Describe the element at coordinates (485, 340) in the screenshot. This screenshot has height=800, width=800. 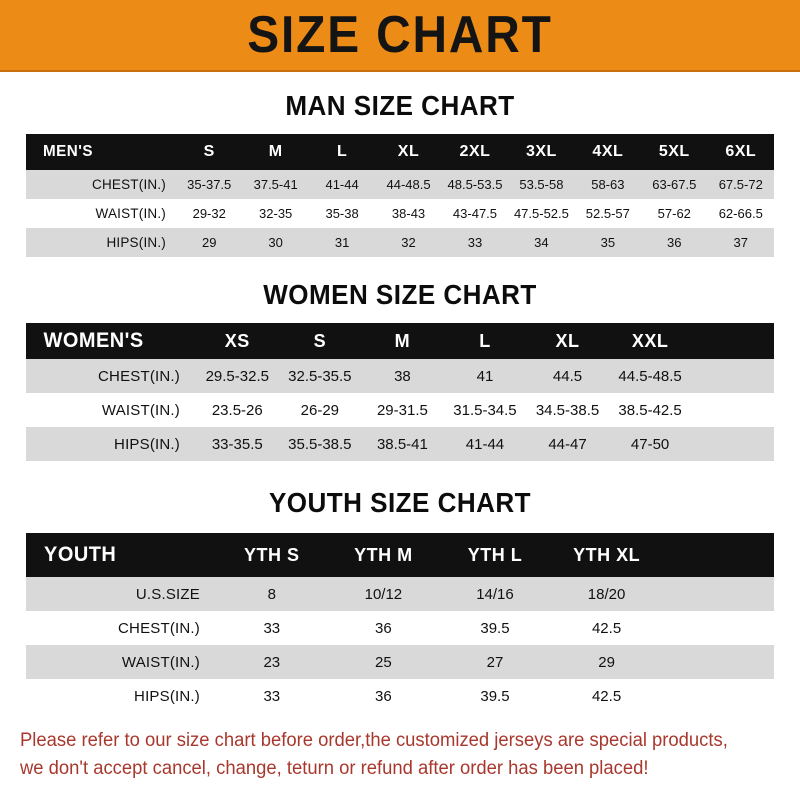
I see `women-col-header-3: L` at that location.